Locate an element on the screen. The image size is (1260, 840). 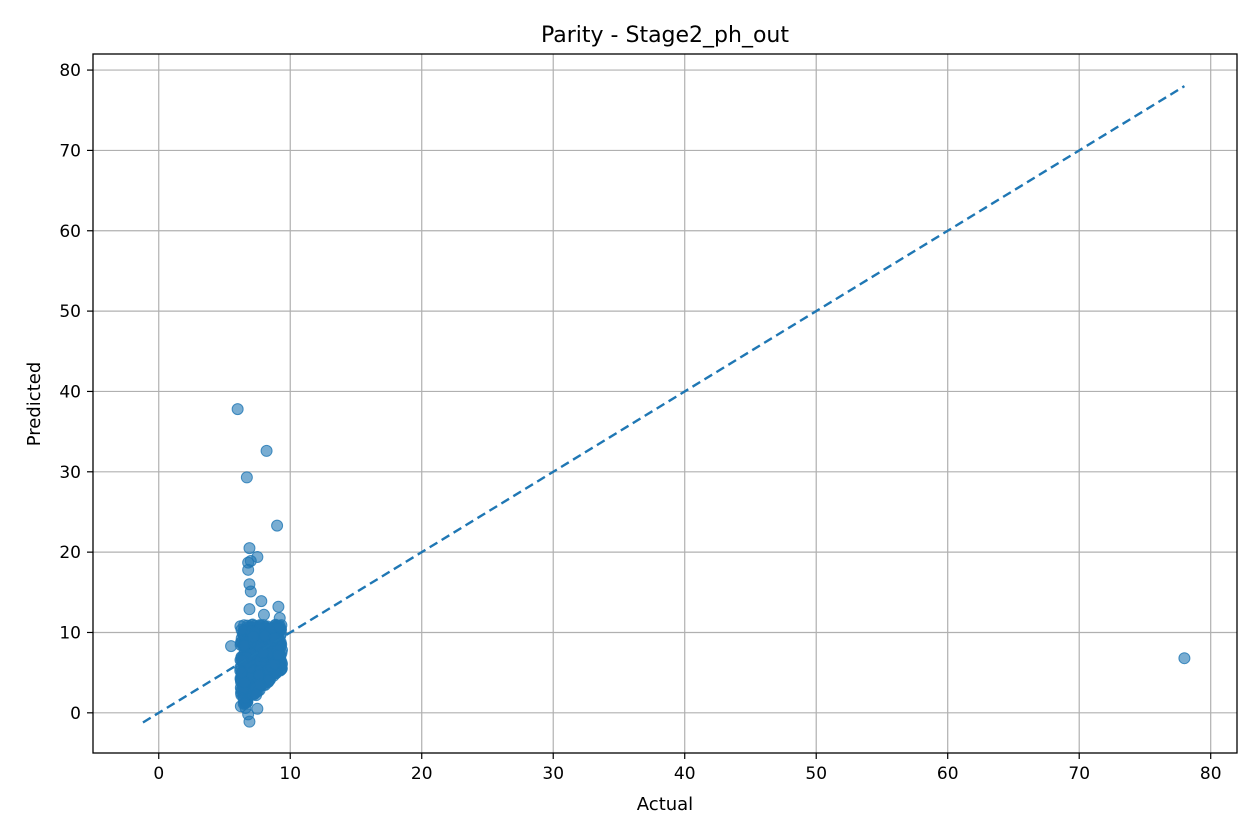
y-axis-ticks: 0 10 20 30 40 50 60 70 80 is located at coordinates (76, 392).